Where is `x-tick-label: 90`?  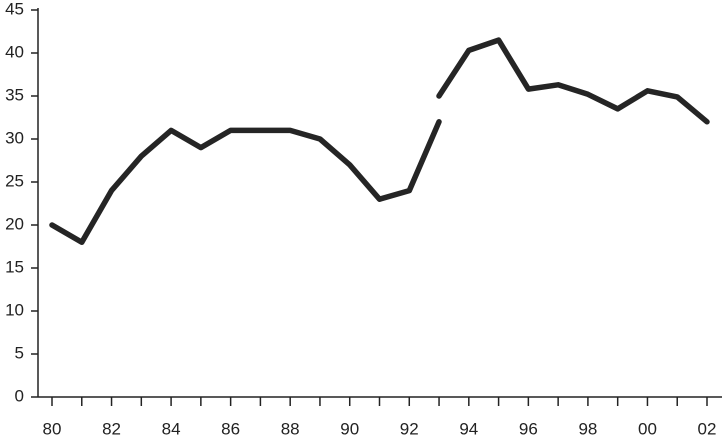 x-tick-label: 90 is located at coordinates (349, 428).